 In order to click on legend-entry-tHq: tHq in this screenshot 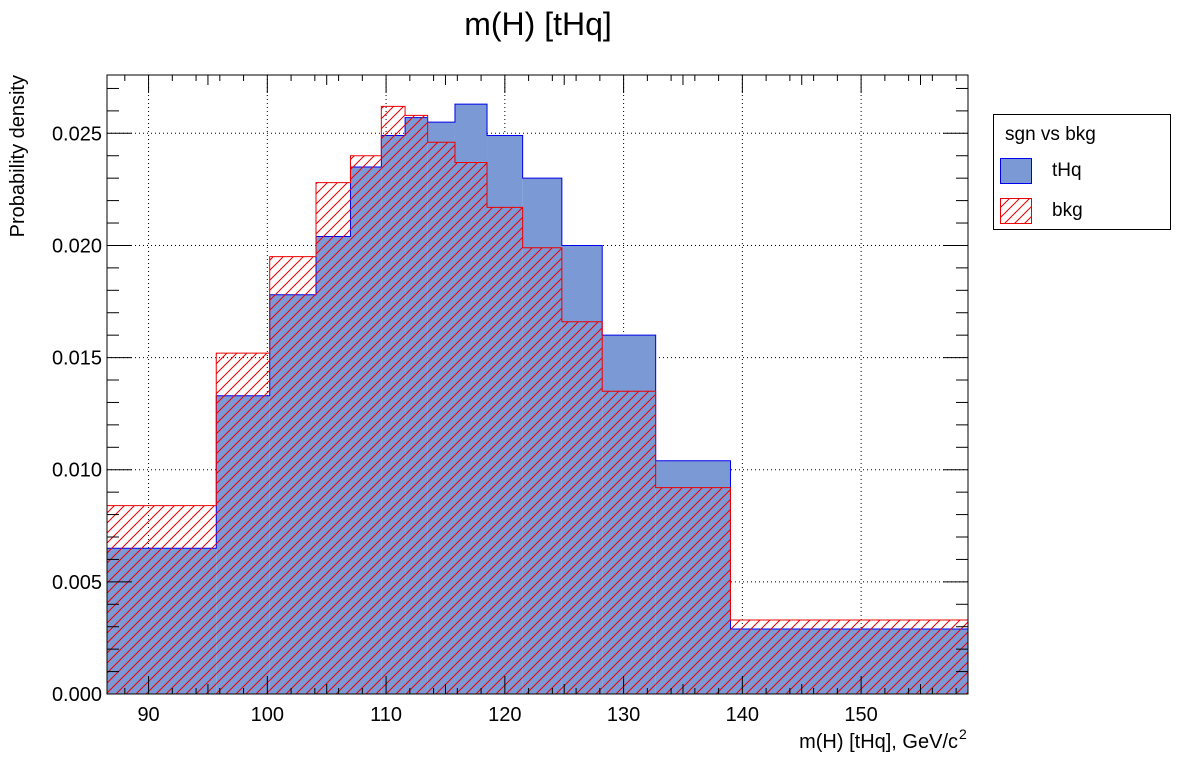, I will do `click(1080, 172)`.